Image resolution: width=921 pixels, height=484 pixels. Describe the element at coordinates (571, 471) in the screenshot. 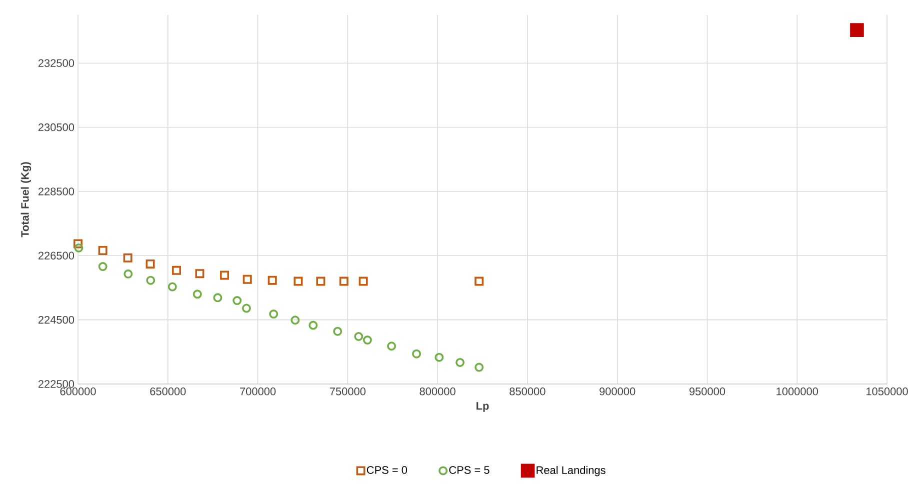

I see `legend-label: Real Landings` at that location.